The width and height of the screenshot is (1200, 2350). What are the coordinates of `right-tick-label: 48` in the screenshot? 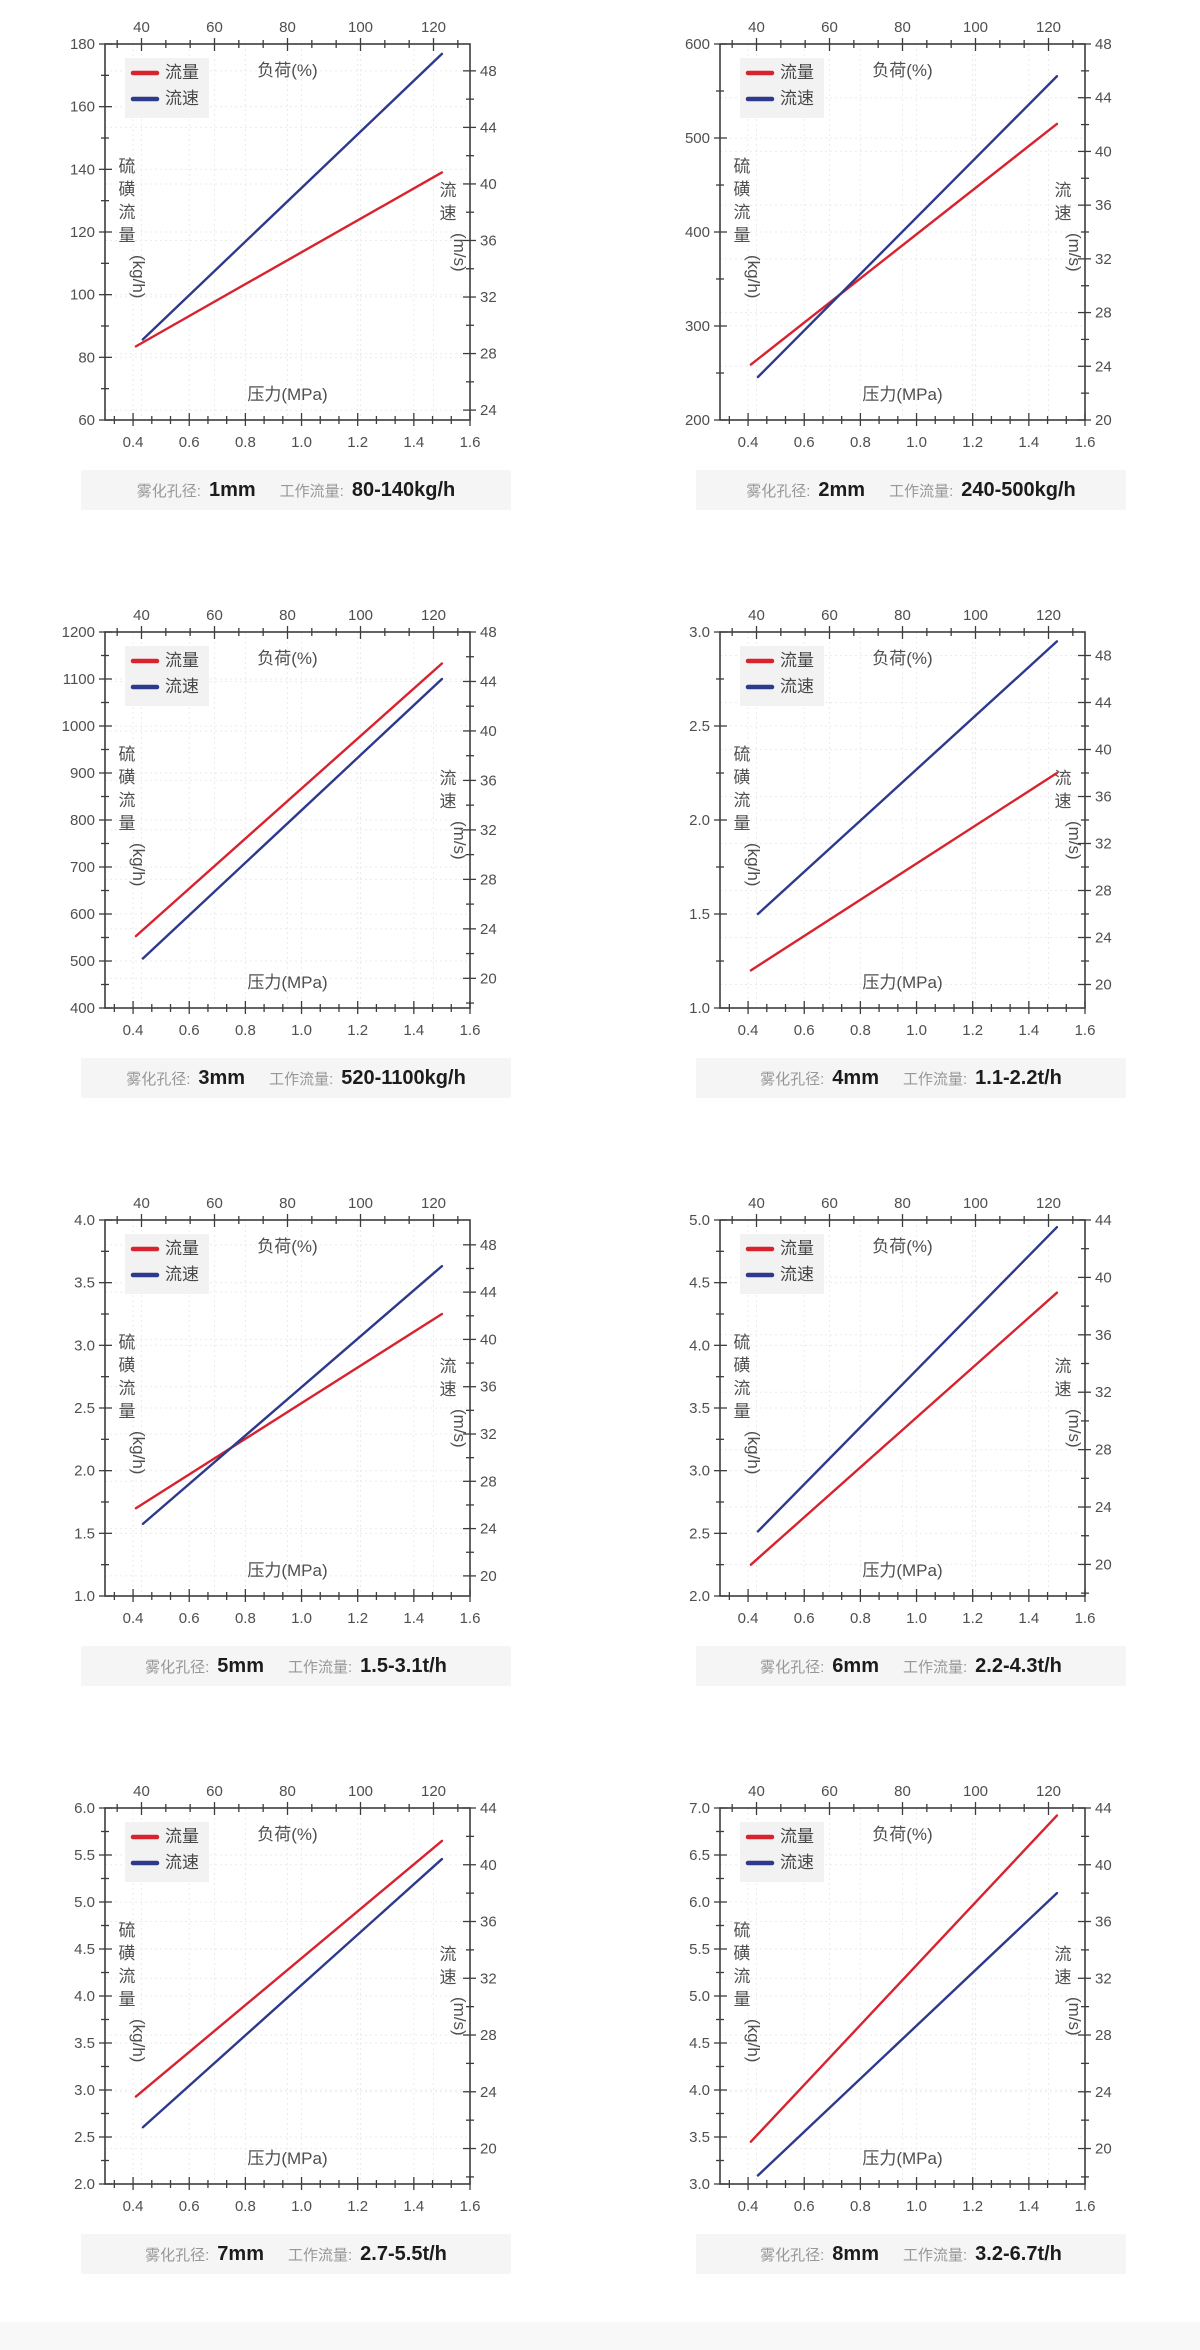 It's located at (488, 71).